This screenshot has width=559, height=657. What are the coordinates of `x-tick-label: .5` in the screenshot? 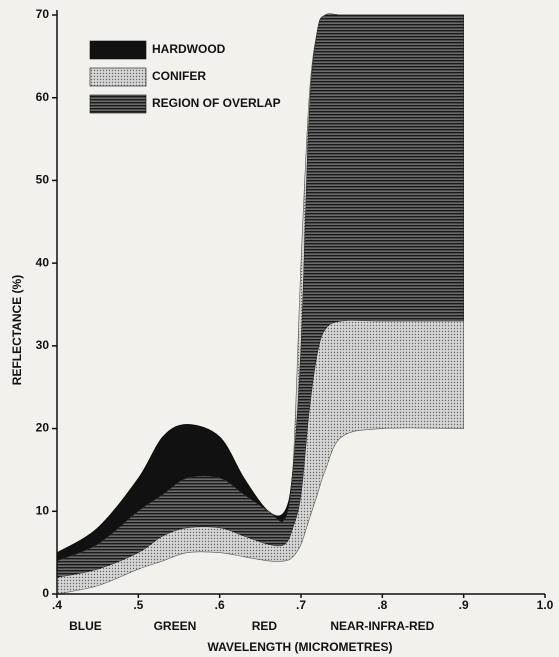 It's located at (138, 605).